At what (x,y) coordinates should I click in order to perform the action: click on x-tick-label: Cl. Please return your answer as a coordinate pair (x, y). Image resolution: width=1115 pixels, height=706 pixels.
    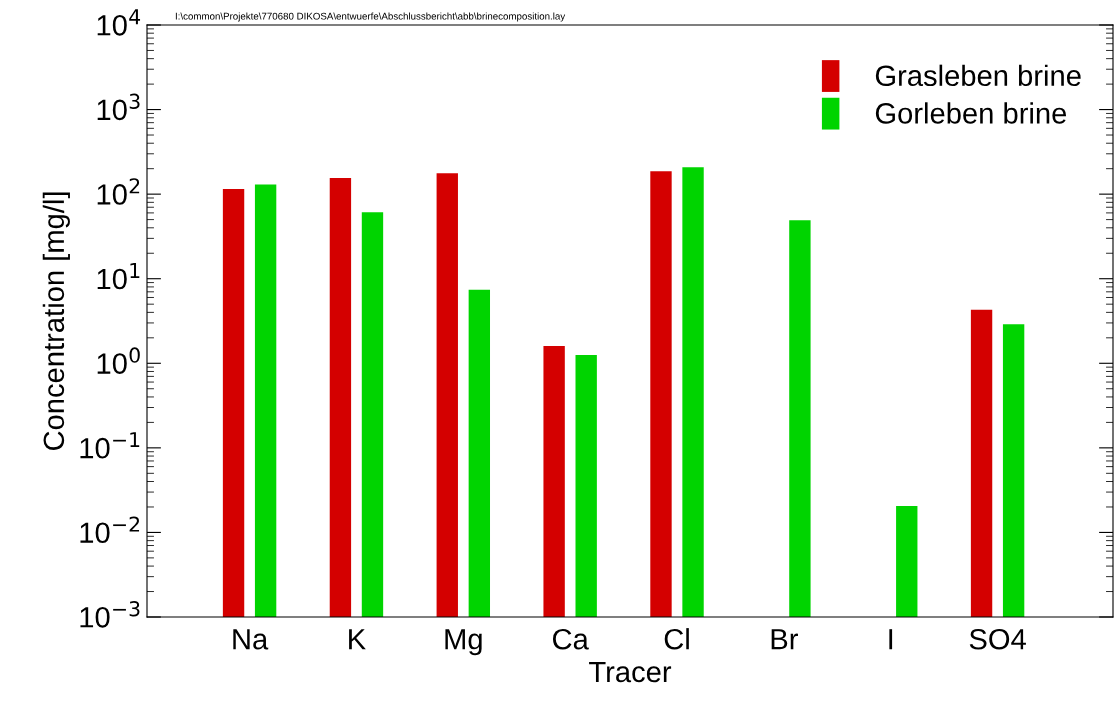
    Looking at the image, I should click on (676, 639).